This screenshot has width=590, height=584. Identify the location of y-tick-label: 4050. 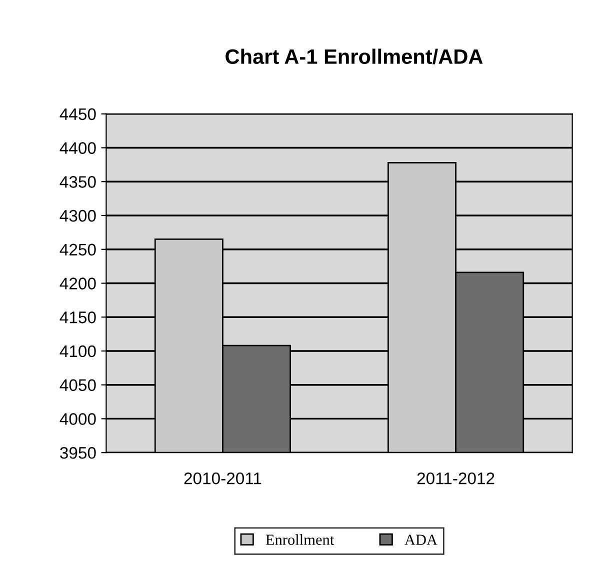
(78, 385).